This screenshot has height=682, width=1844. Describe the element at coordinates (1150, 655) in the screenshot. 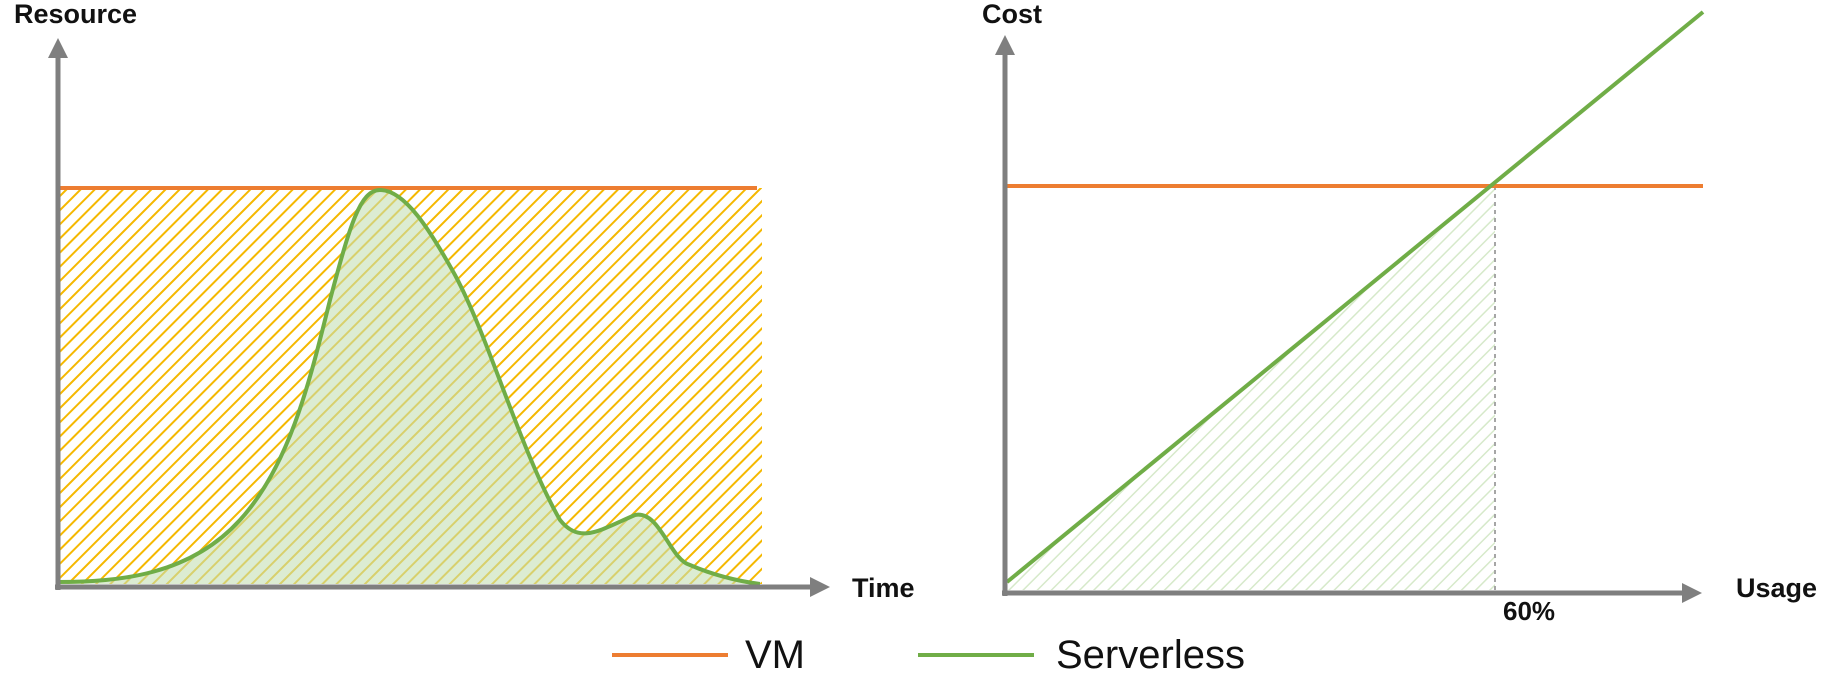

I see `legend-serverless-label: Serverless` at that location.